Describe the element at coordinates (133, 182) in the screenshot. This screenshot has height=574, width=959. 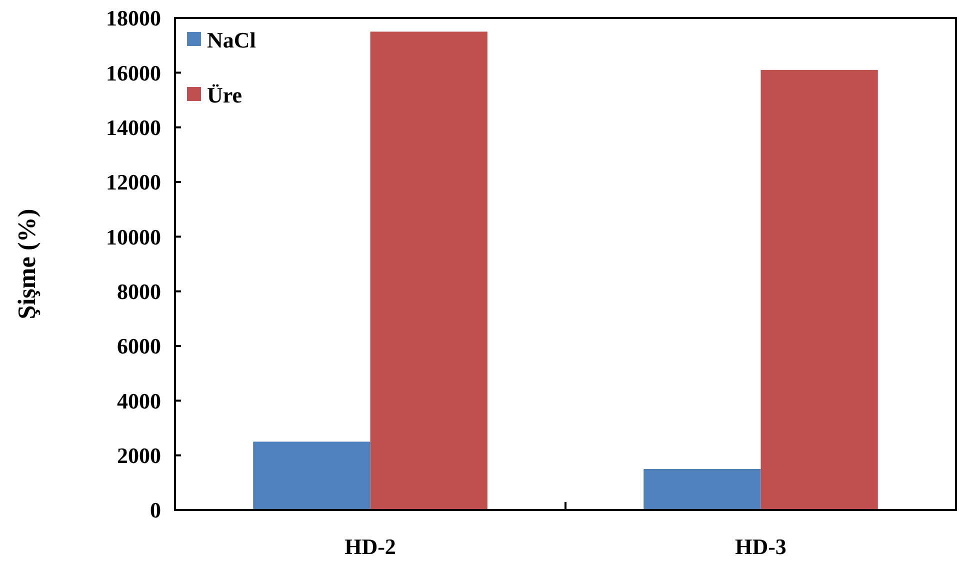
I see `y-tick-label: 12000` at that location.